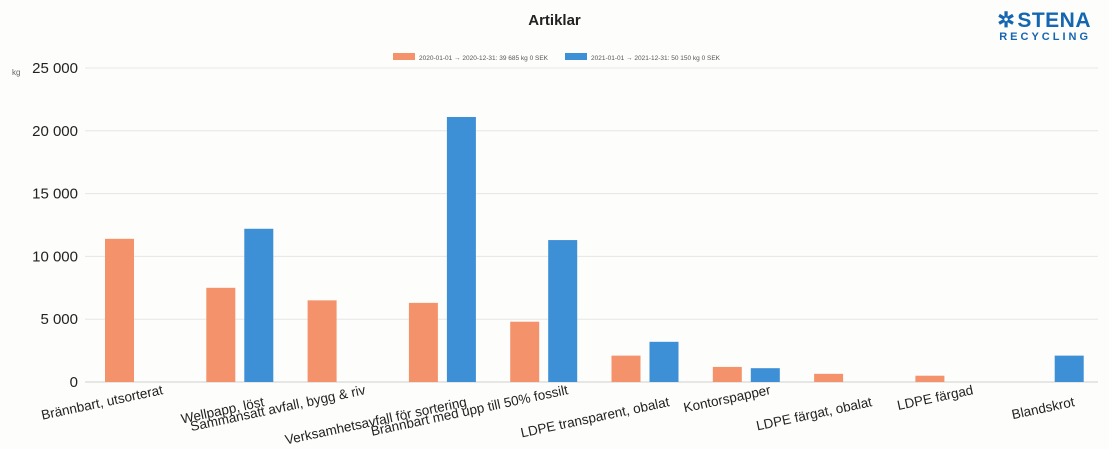  Describe the element at coordinates (55, 68) in the screenshot. I see `y-tick-label: 25 000` at that location.